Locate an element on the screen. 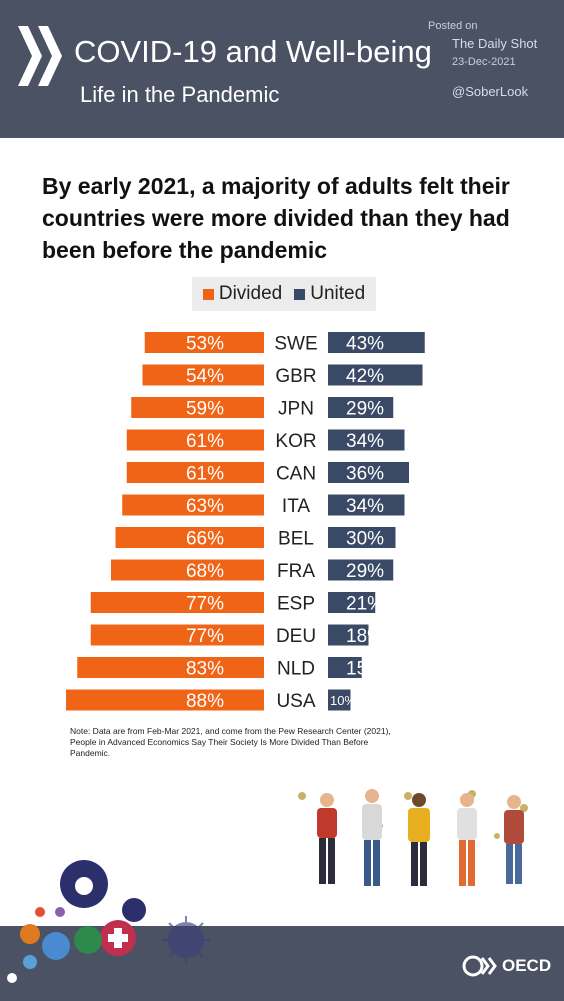 This screenshot has height=1001, width=564. bar-divided-esp is located at coordinates (177, 602).